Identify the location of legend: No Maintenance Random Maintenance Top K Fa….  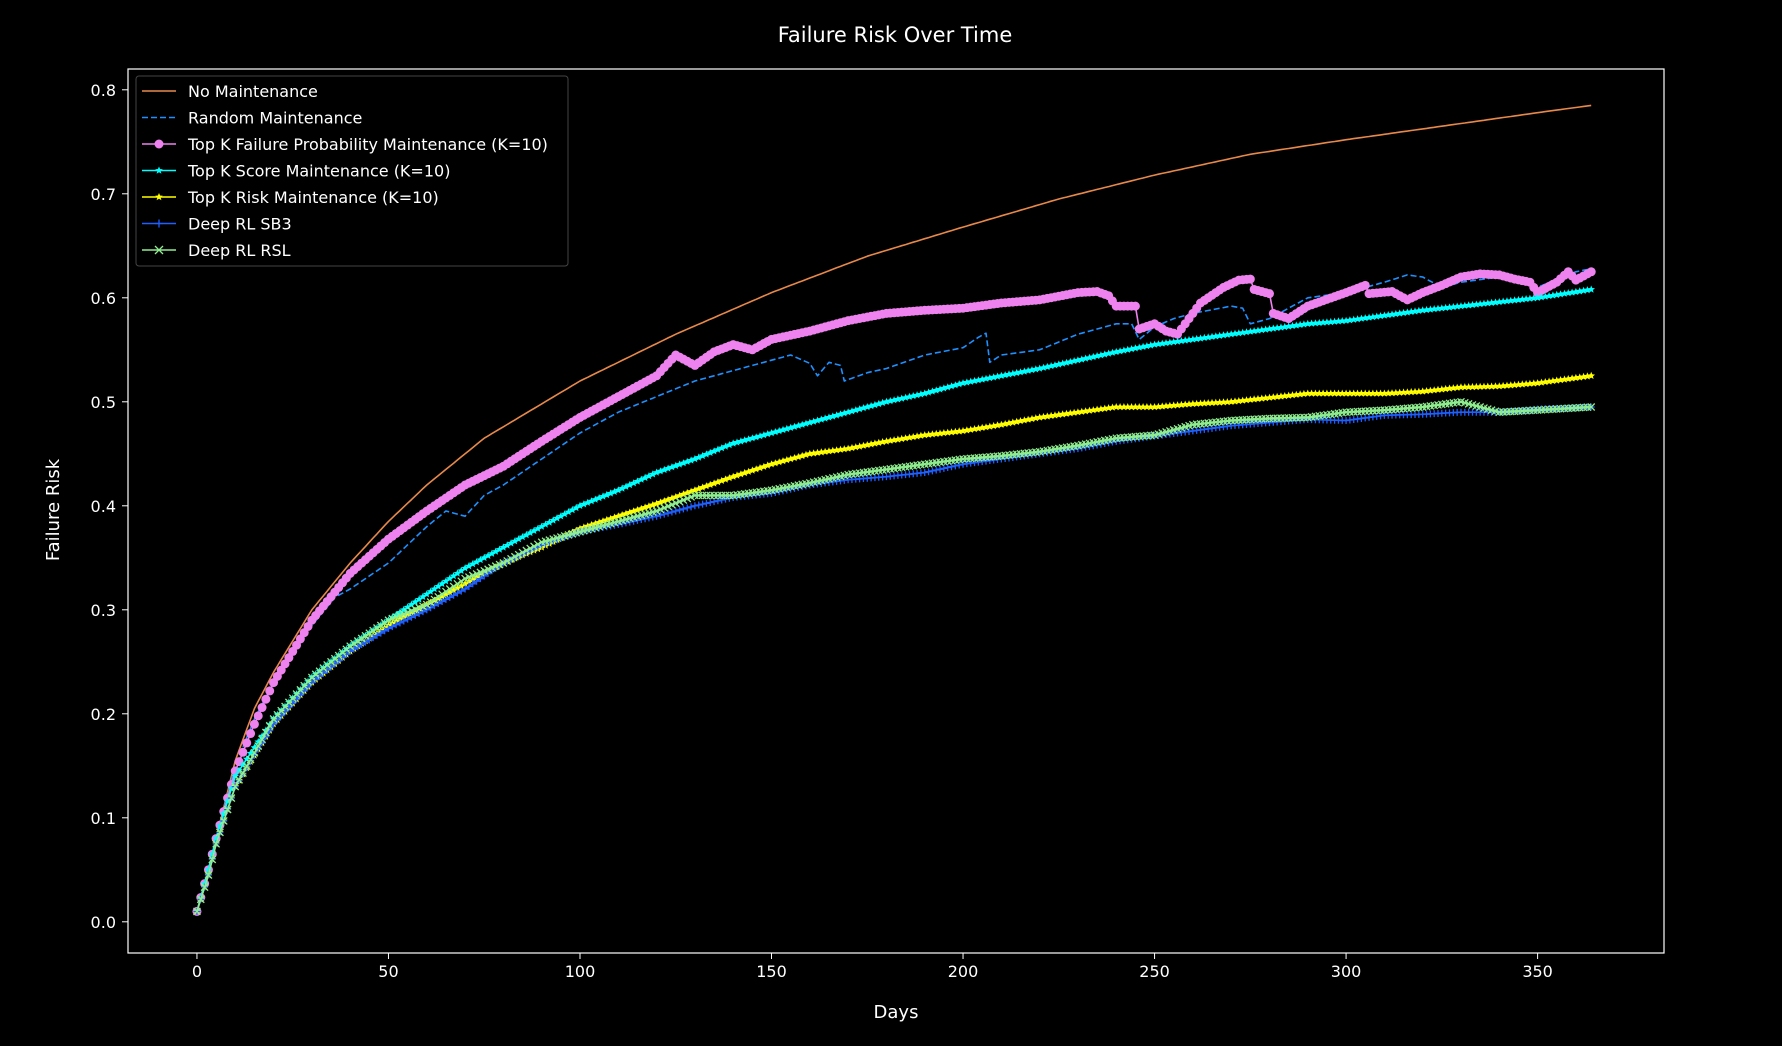
(352, 171).